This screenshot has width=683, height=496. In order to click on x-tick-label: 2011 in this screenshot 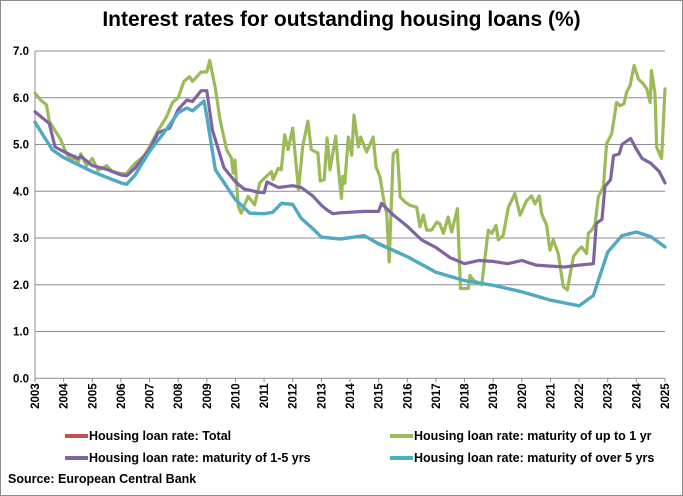, I will do `click(265, 396)`.